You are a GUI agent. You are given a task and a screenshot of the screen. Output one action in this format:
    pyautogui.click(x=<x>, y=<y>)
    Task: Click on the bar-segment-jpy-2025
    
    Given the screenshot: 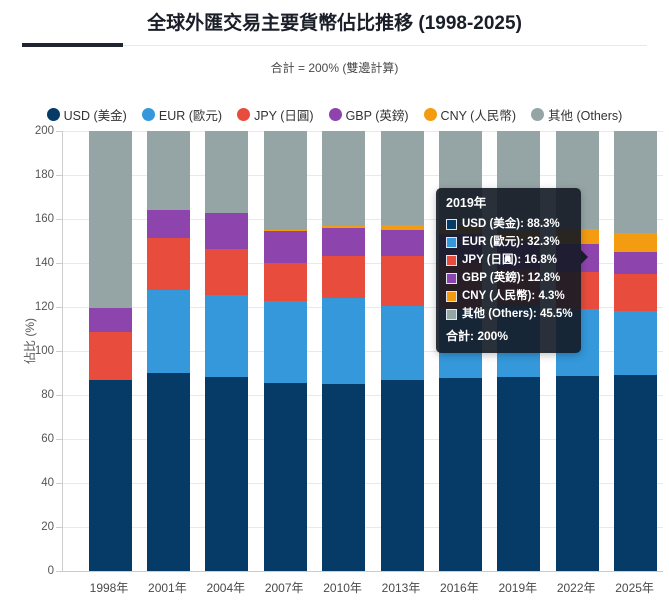 What is the action you would take?
    pyautogui.click(x=636, y=293)
    